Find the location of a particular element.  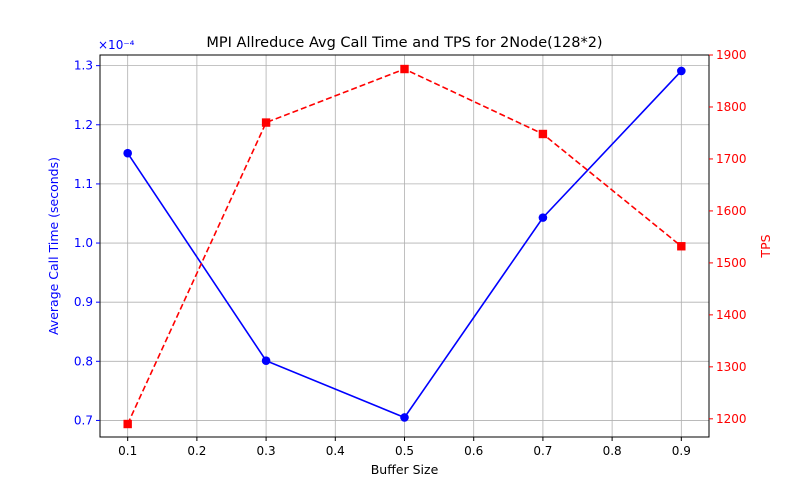

x-tick-label: 0.3 is located at coordinates (266, 451).